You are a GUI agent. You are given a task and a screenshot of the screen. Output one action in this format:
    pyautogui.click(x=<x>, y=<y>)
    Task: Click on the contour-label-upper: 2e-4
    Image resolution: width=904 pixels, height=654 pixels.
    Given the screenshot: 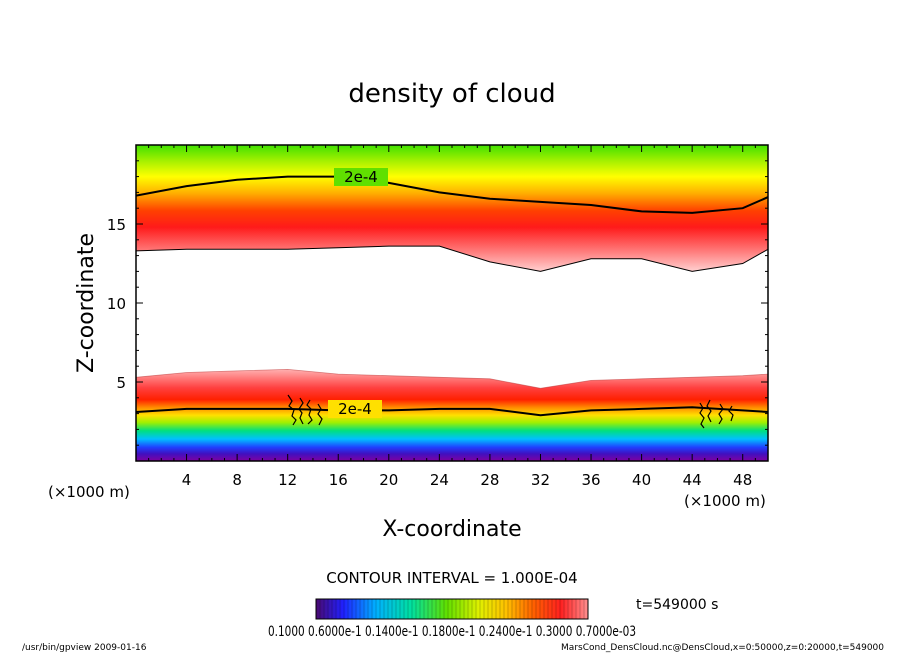 What is the action you would take?
    pyautogui.click(x=361, y=177)
    